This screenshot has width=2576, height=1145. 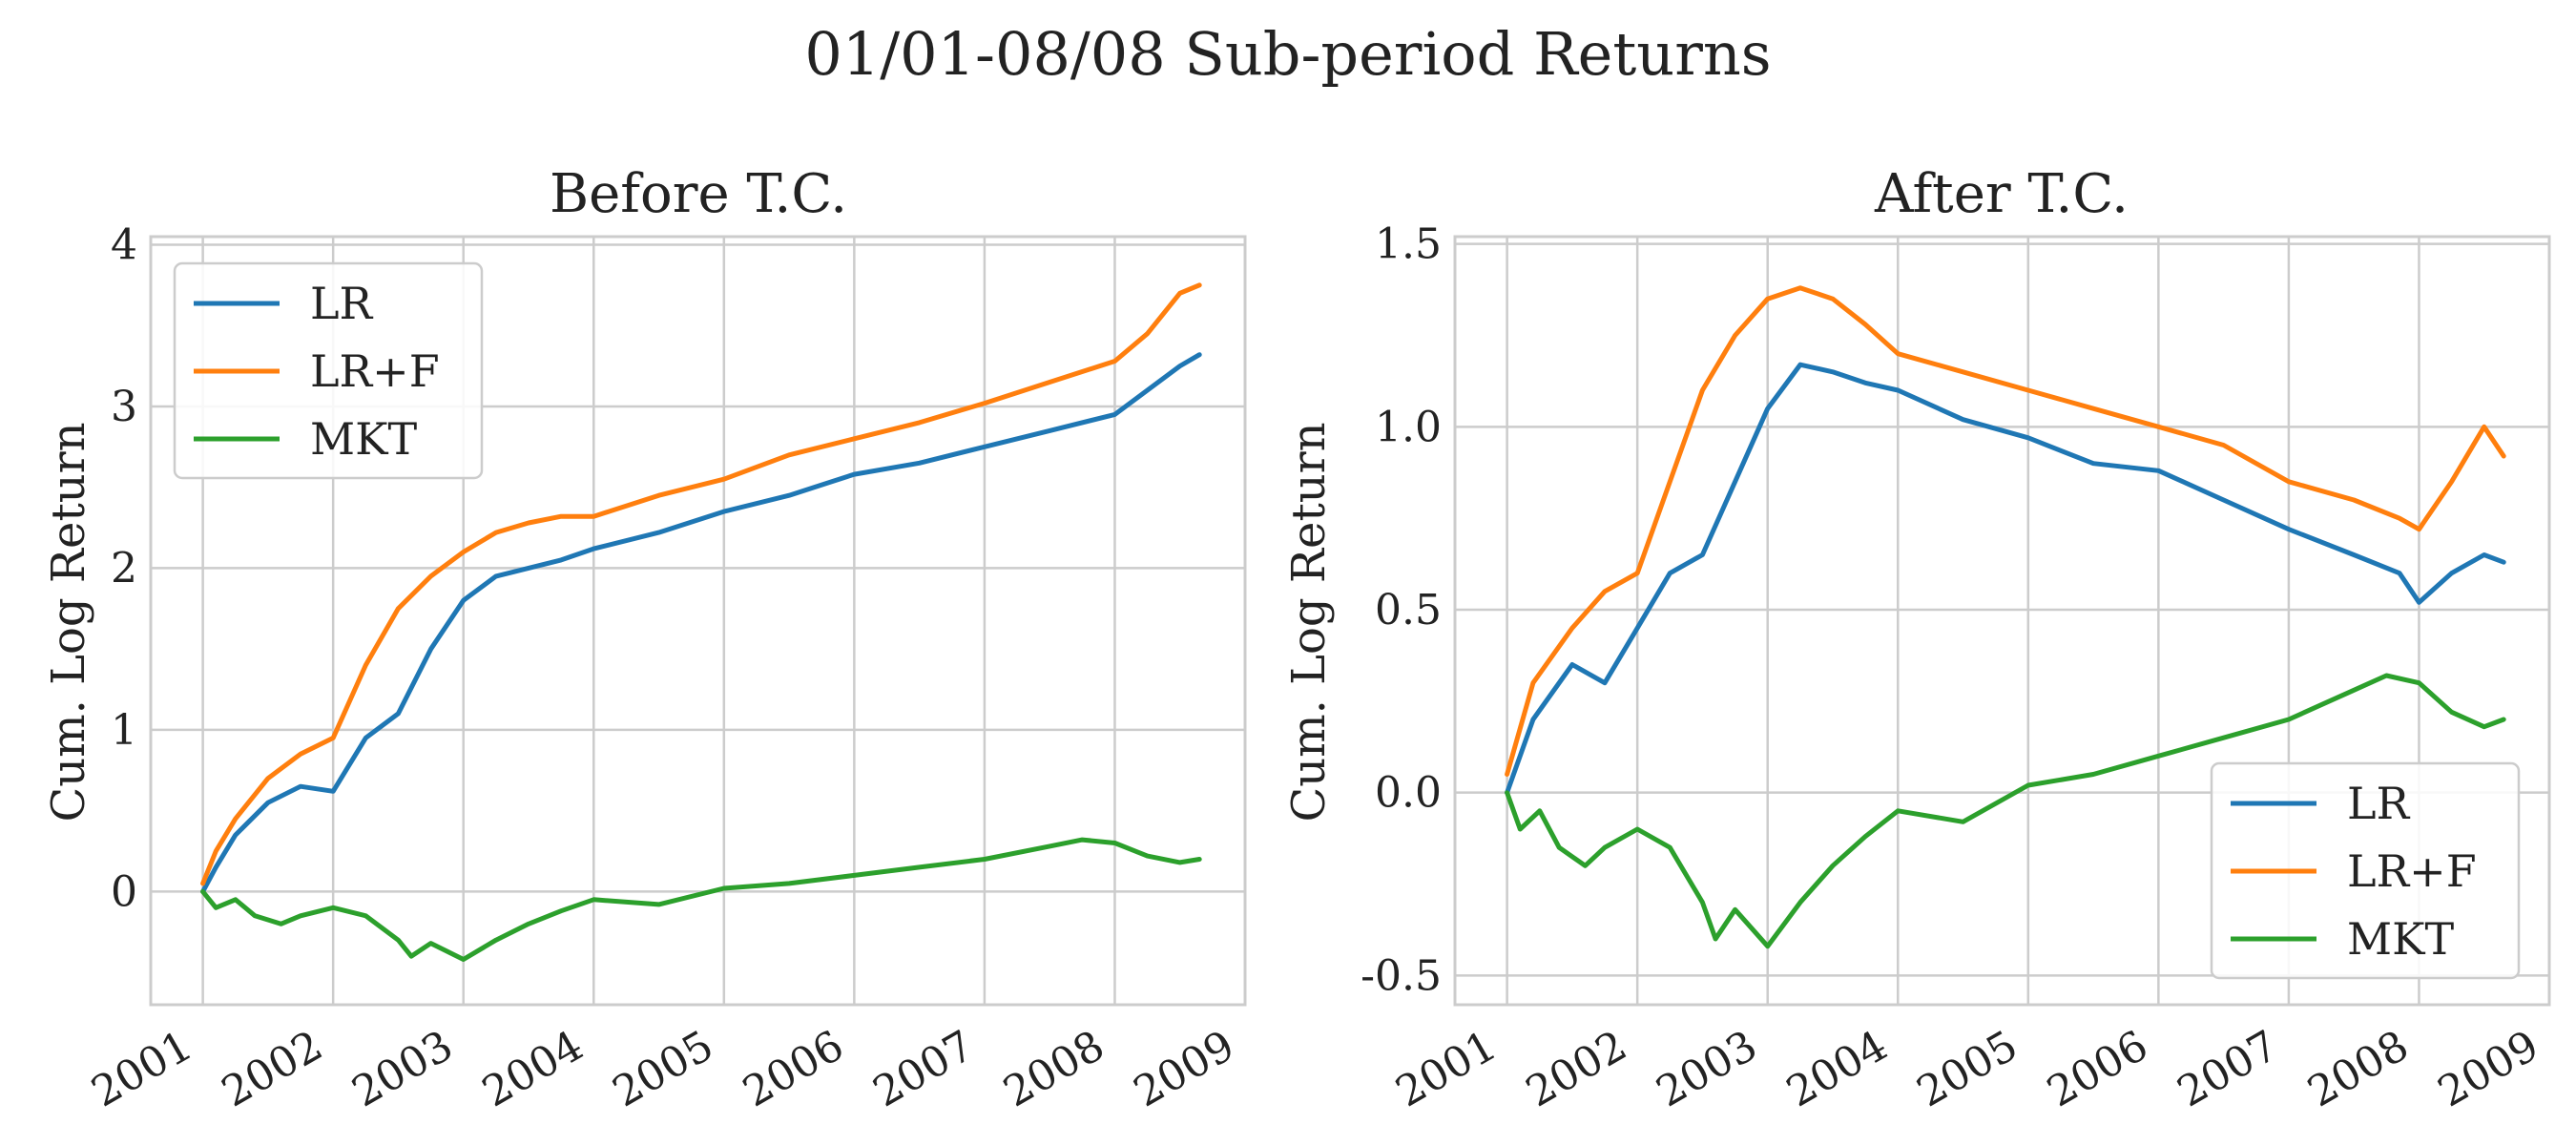 What do you see at coordinates (2005, 579) in the screenshot?
I see `series-line-lr` at bounding box center [2005, 579].